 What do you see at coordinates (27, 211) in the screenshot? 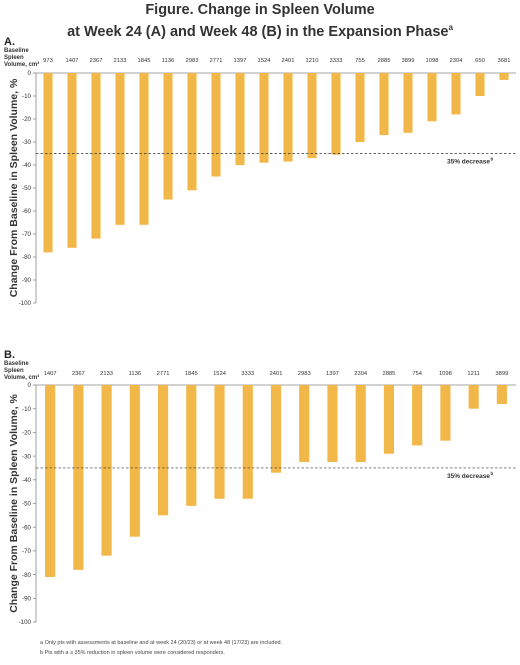
I see `y-tick-label: -60` at bounding box center [27, 211].